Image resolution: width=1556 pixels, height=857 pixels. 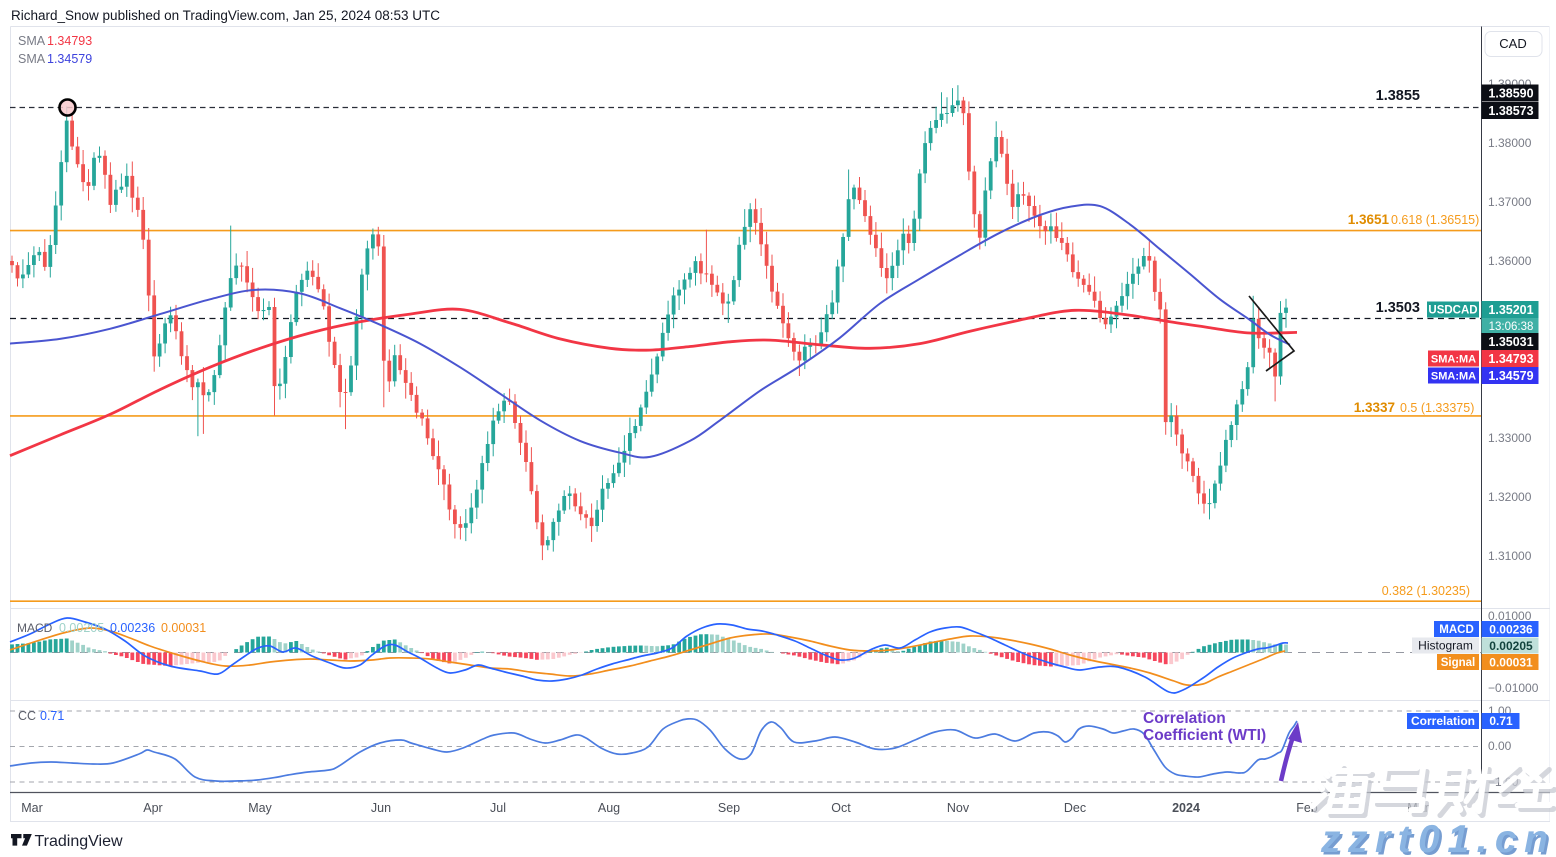 I want to click on svg-text: 1.3503, so click(x=1398, y=308).